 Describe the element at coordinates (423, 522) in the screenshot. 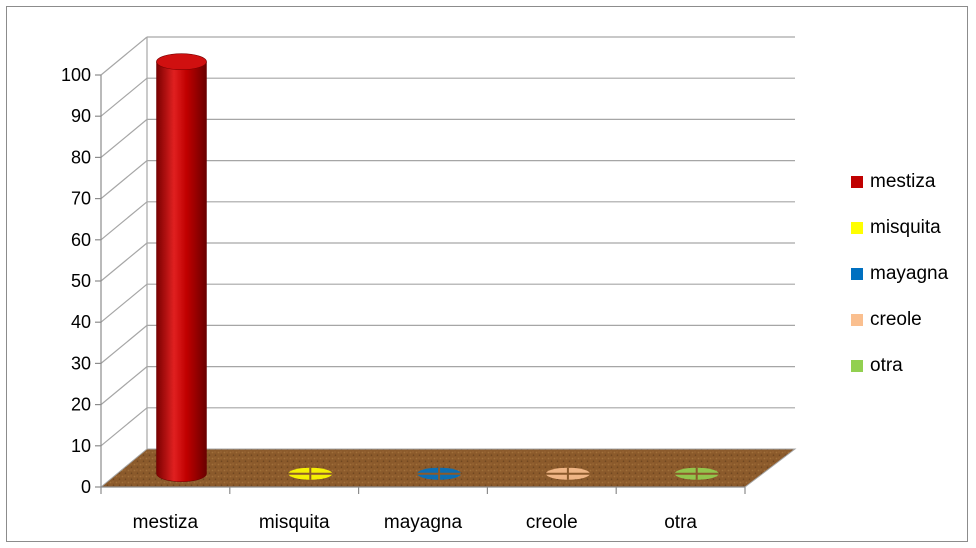

I see `category-label: mayagna` at that location.